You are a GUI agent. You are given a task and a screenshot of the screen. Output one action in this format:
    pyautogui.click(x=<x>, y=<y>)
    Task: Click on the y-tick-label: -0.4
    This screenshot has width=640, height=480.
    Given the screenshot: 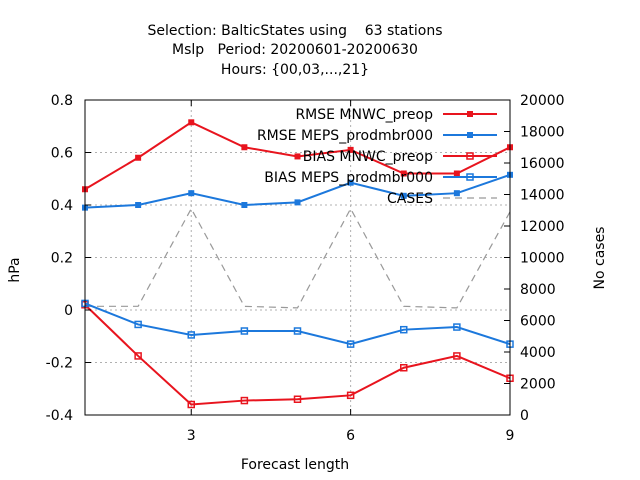 What is the action you would take?
    pyautogui.click(x=59, y=416)
    